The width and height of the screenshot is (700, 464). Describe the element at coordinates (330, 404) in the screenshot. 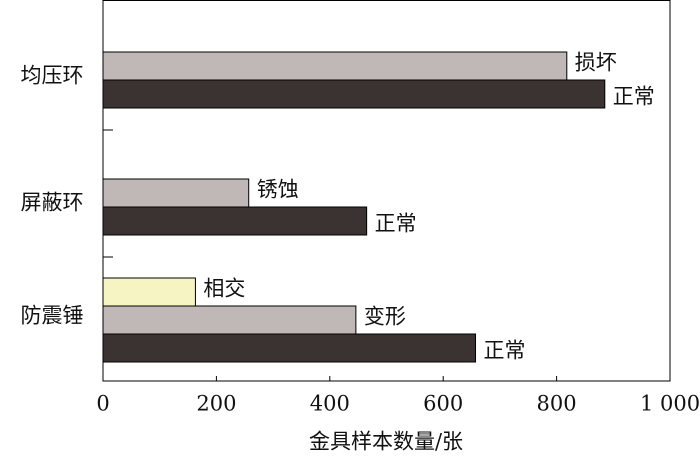

I see `x-tick-label: 400` at that location.